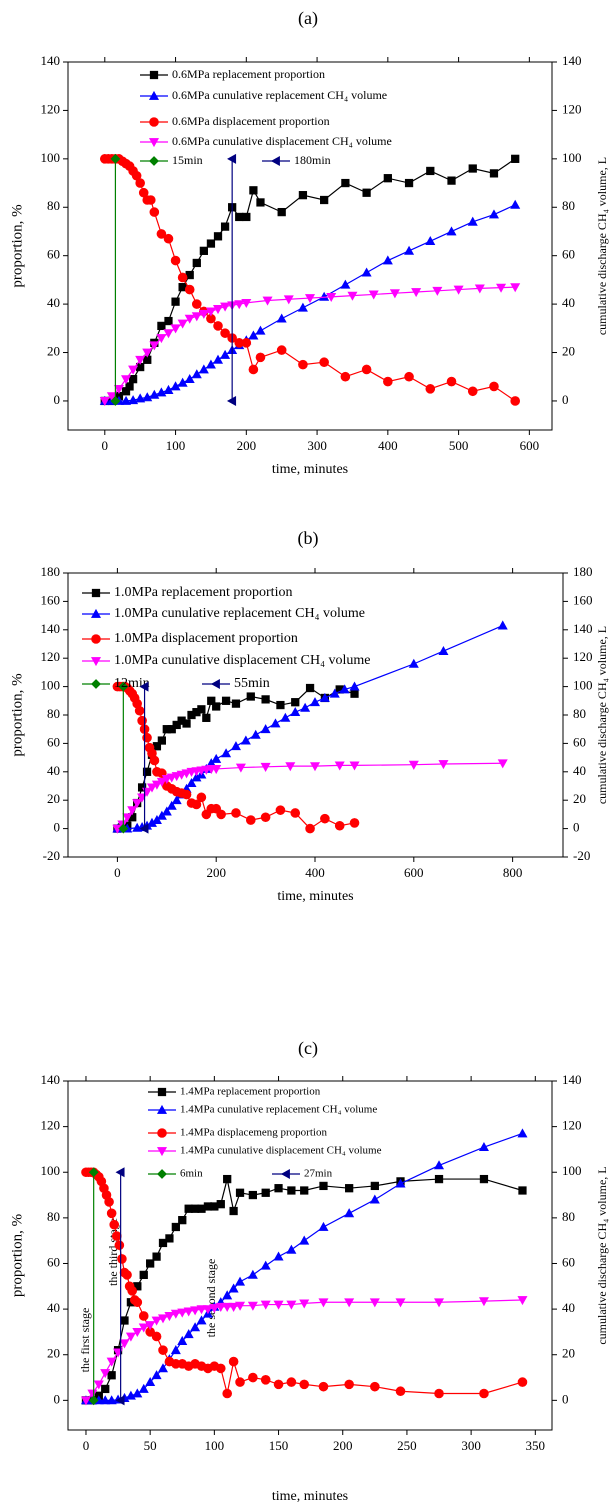 The image size is (616, 1508). What do you see at coordinates (53, 1307) in the screenshot?
I see `y-tick-label: 40` at bounding box center [53, 1307].